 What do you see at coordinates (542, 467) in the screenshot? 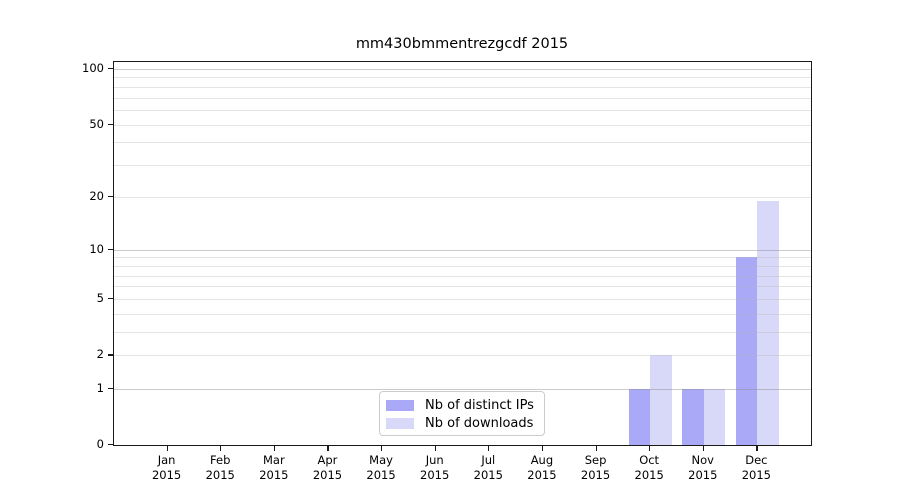
I see `x-tick-label: Aug 2015` at bounding box center [542, 467].